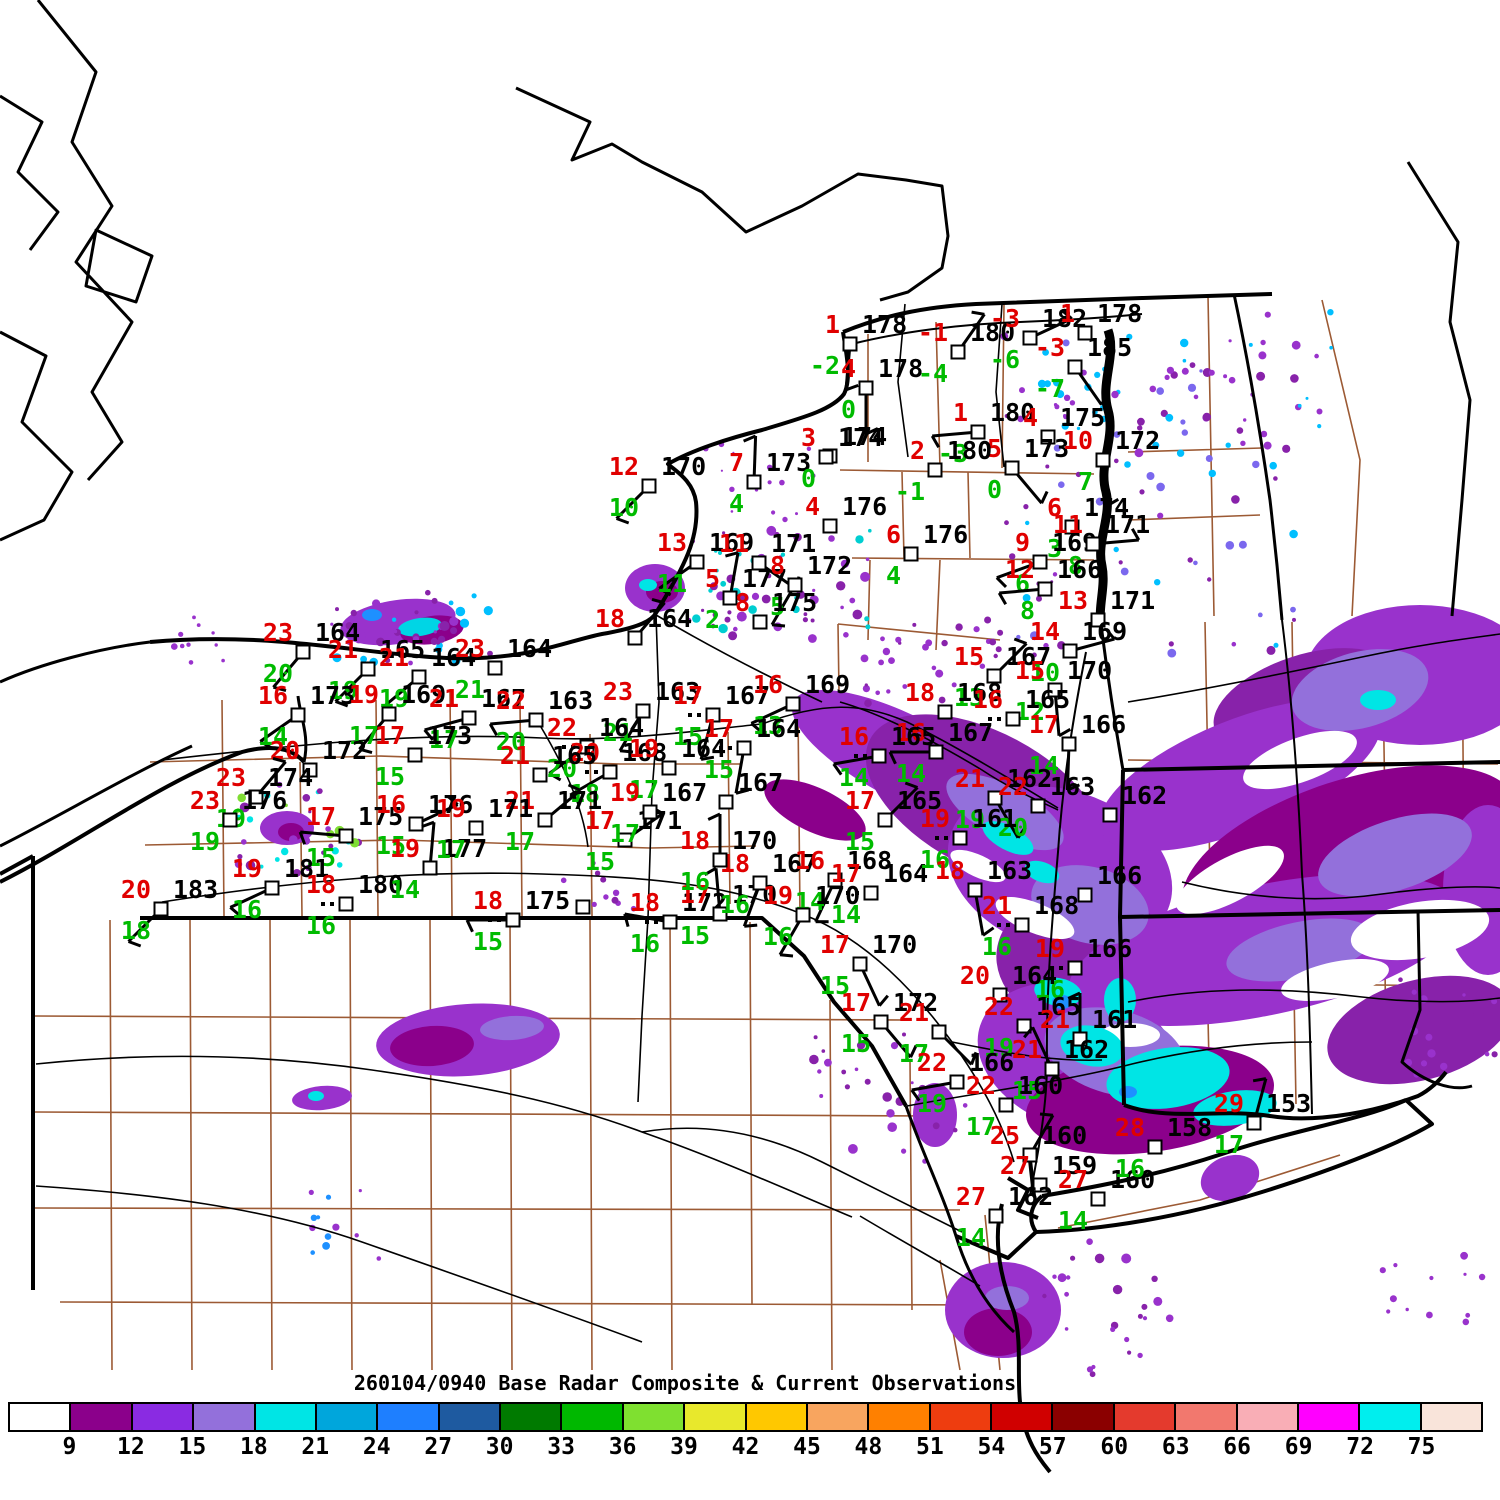  What do you see at coordinates (933, 332) in the screenshot?
I see `station-temperature: -1` at bounding box center [933, 332].